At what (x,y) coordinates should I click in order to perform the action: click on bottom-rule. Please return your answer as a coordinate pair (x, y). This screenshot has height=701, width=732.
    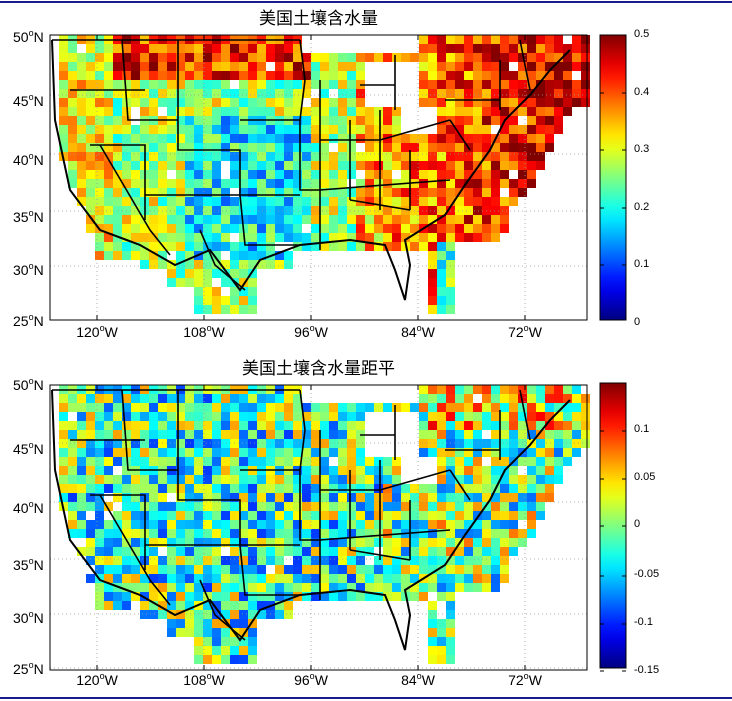
    Looking at the image, I should click on (366, 698).